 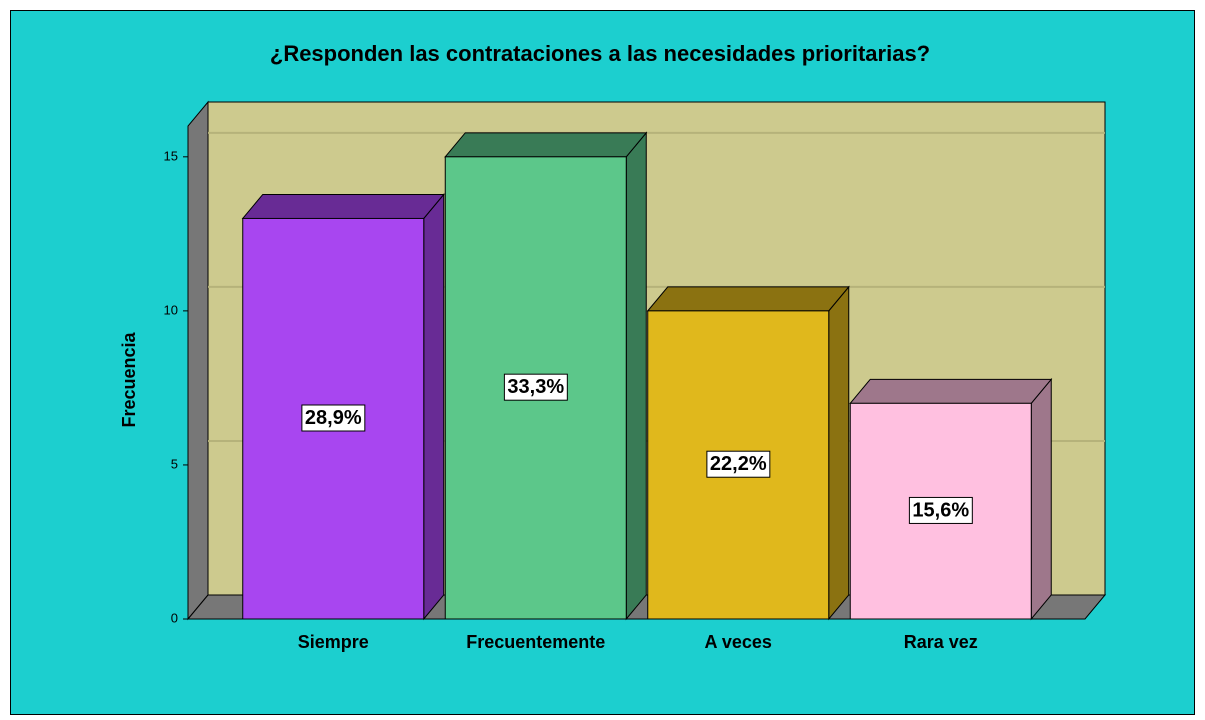 I want to click on y-tick-label: 15, so click(x=171, y=155).